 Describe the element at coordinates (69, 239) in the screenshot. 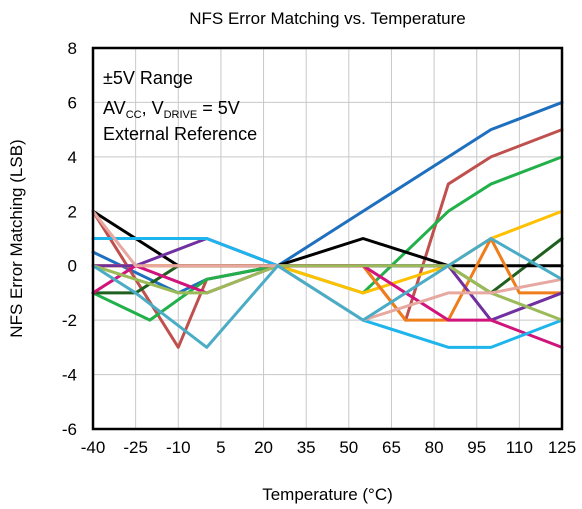

I see `y-tick-labels: -6 -4 -2 0 2 4 6 8` at that location.